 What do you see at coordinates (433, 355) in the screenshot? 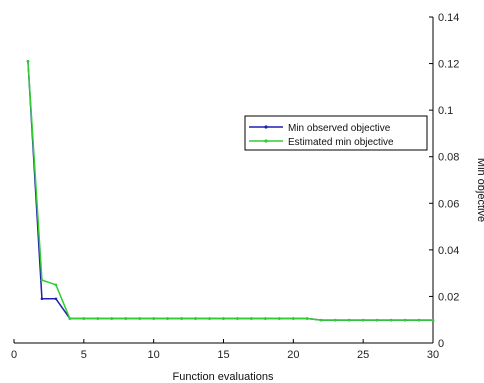
I see `x-tick-label: 30` at bounding box center [433, 355].